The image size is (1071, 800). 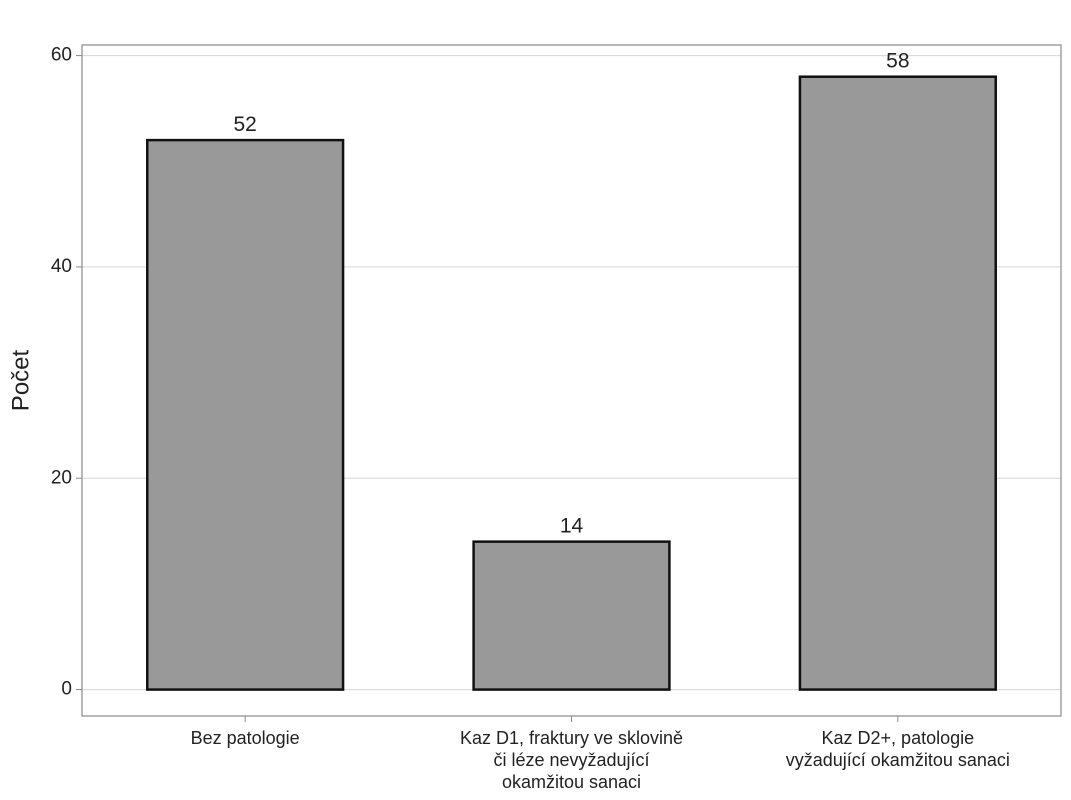 What do you see at coordinates (898, 760) in the screenshot?
I see `x-tick-label-line: vyžadující okamžitou sanaci` at bounding box center [898, 760].